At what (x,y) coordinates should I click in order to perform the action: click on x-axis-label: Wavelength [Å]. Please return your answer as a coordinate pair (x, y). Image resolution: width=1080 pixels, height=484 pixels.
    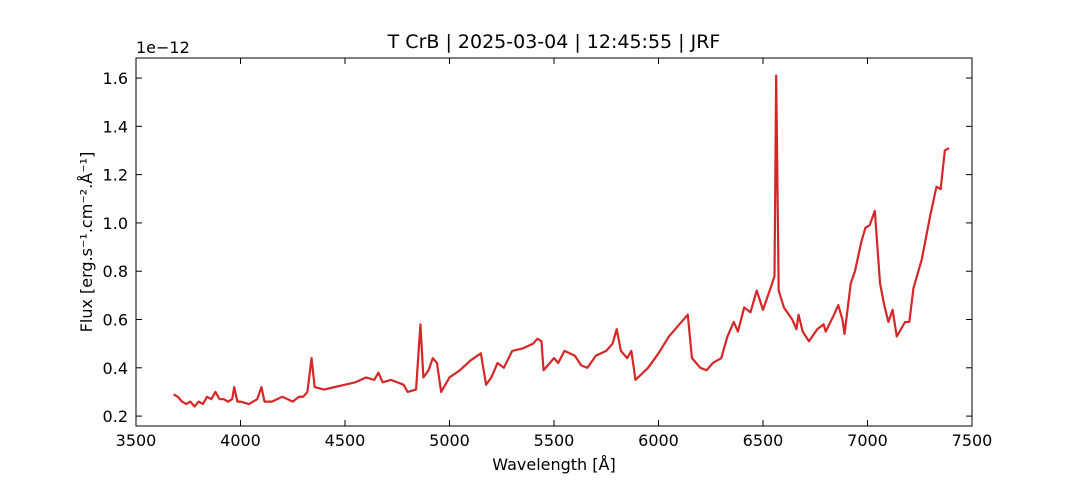
    Looking at the image, I should click on (553, 464).